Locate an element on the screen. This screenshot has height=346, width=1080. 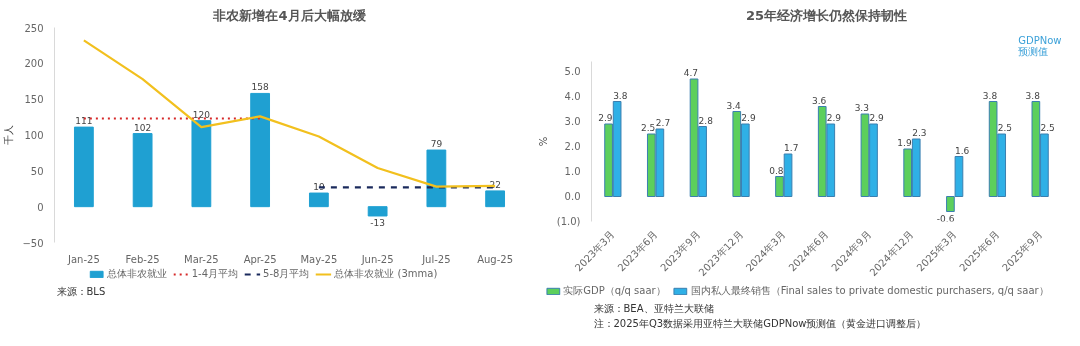
data-label: 3.4 is located at coordinates (734, 105).